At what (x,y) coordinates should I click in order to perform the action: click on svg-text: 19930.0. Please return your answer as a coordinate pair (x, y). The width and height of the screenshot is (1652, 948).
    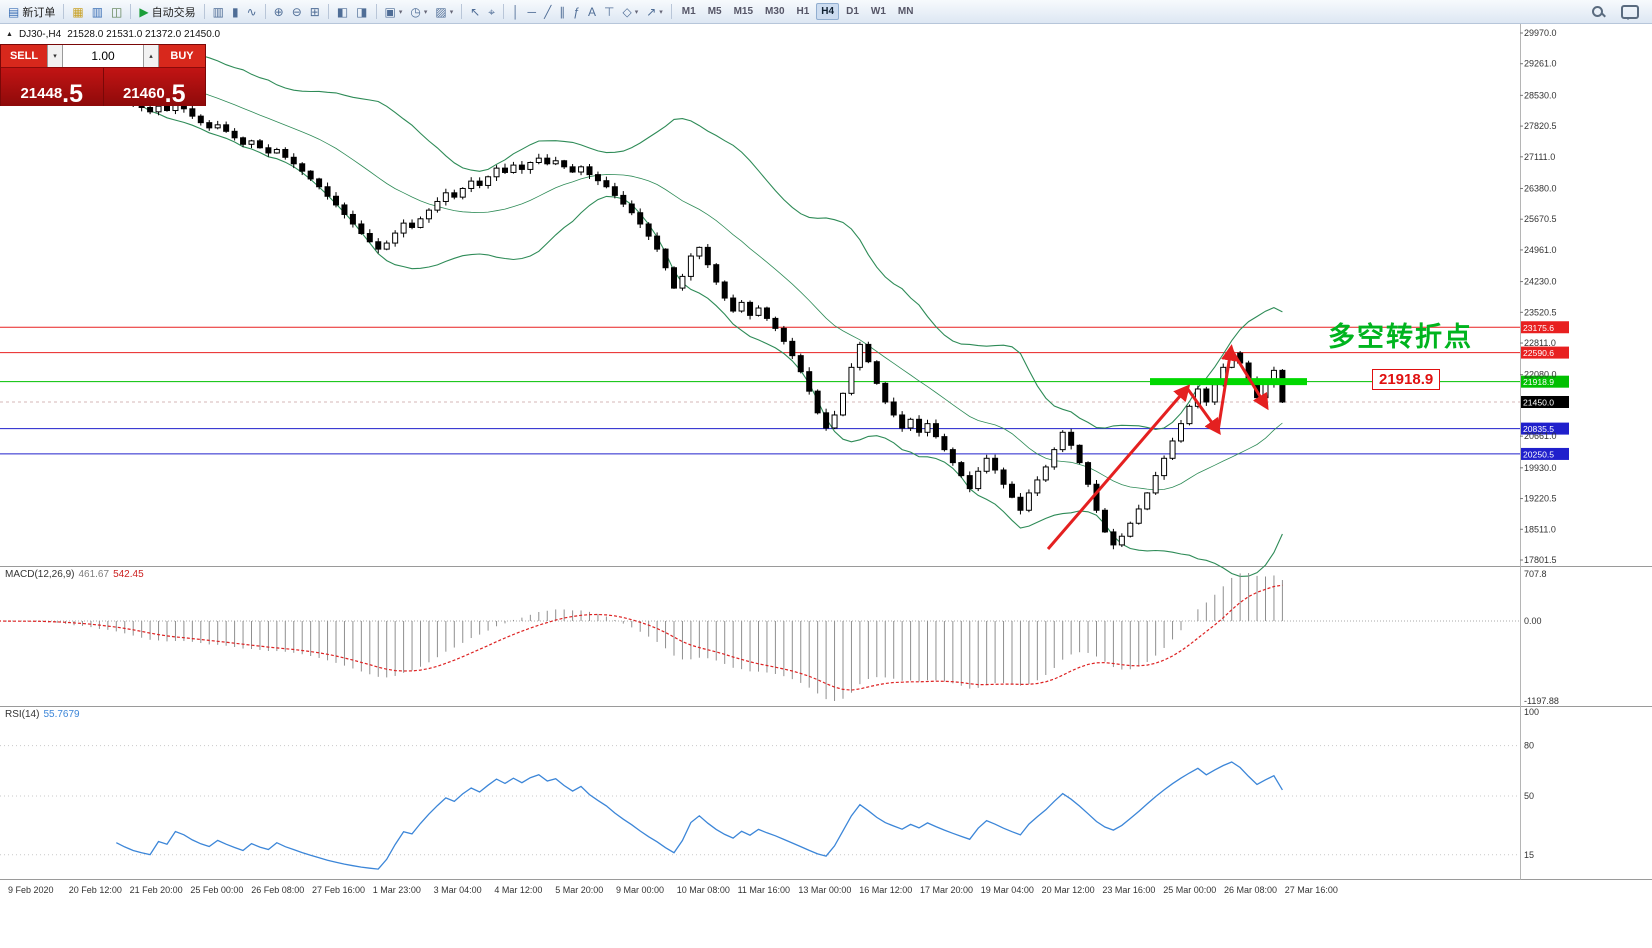
    Looking at the image, I should click on (1540, 468).